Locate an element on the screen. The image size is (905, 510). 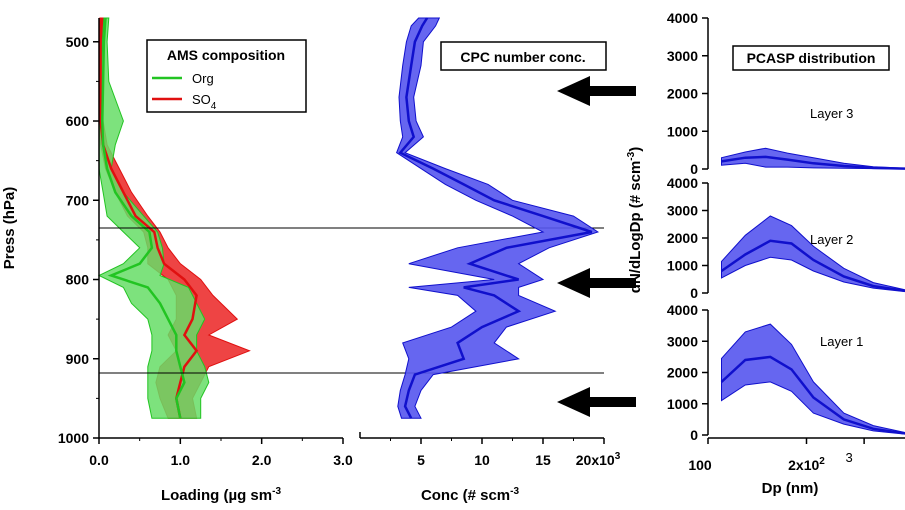
pcasp-layer-label: Layer 2 is located at coordinates (831, 239).